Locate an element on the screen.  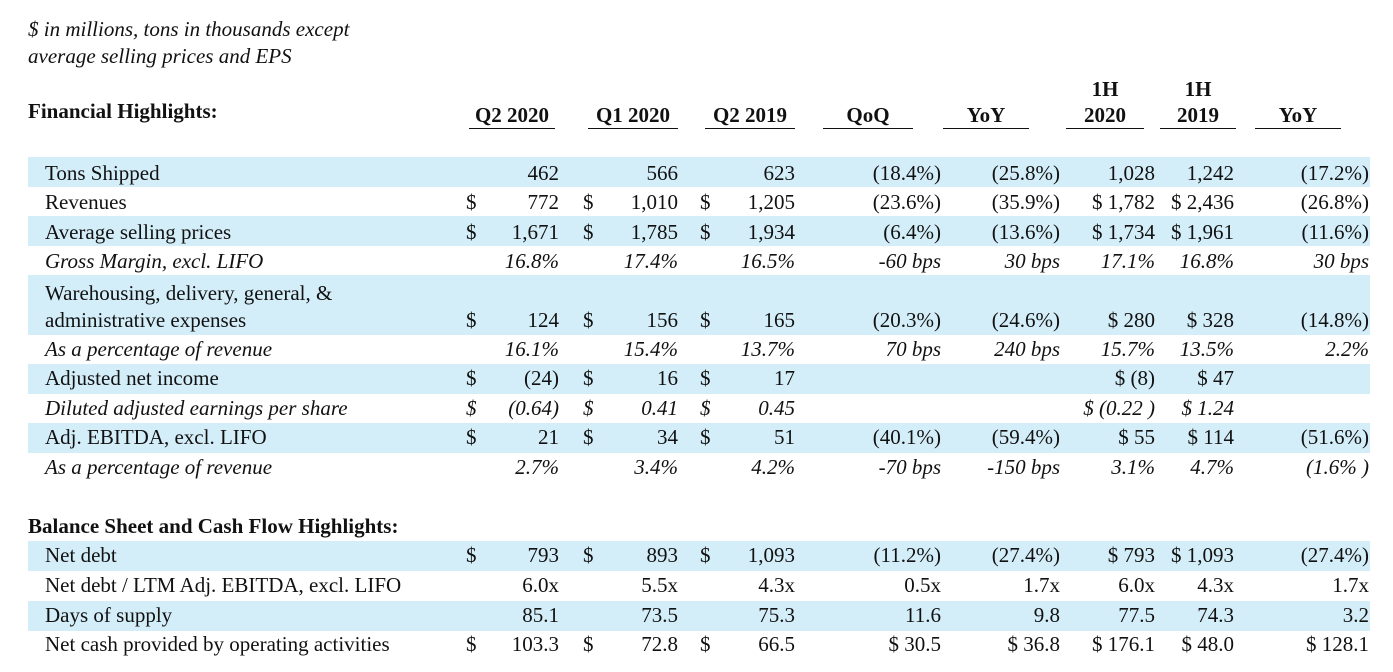
column-header-line2: Q2 2020 is located at coordinates (512, 115).